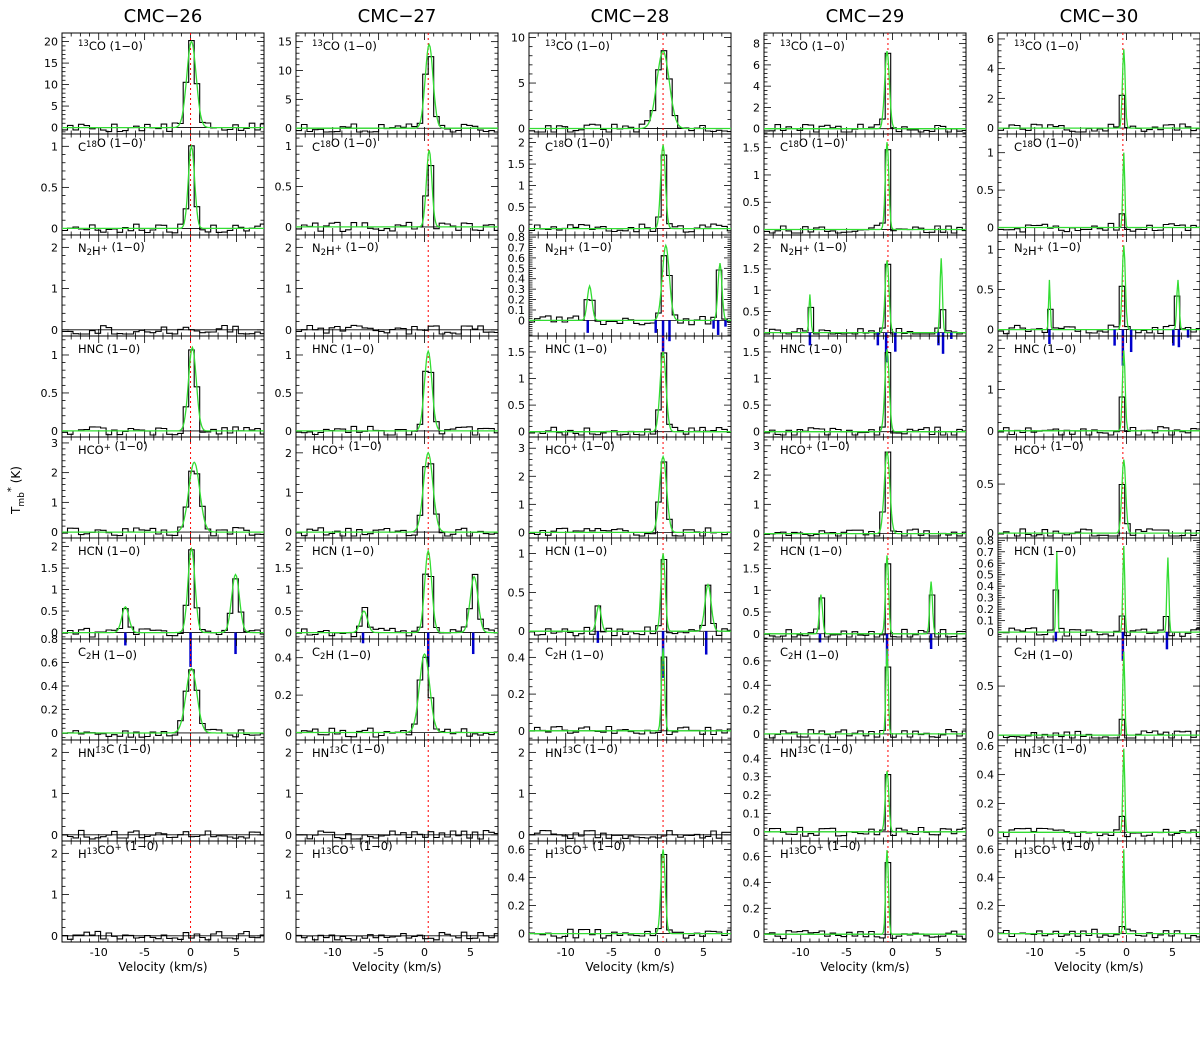 This screenshot has width=1200, height=1040. I want to click on panel-r7-c4: 0 0.2 0.4 0.6 HN13C (1−0), so click(1088, 790).